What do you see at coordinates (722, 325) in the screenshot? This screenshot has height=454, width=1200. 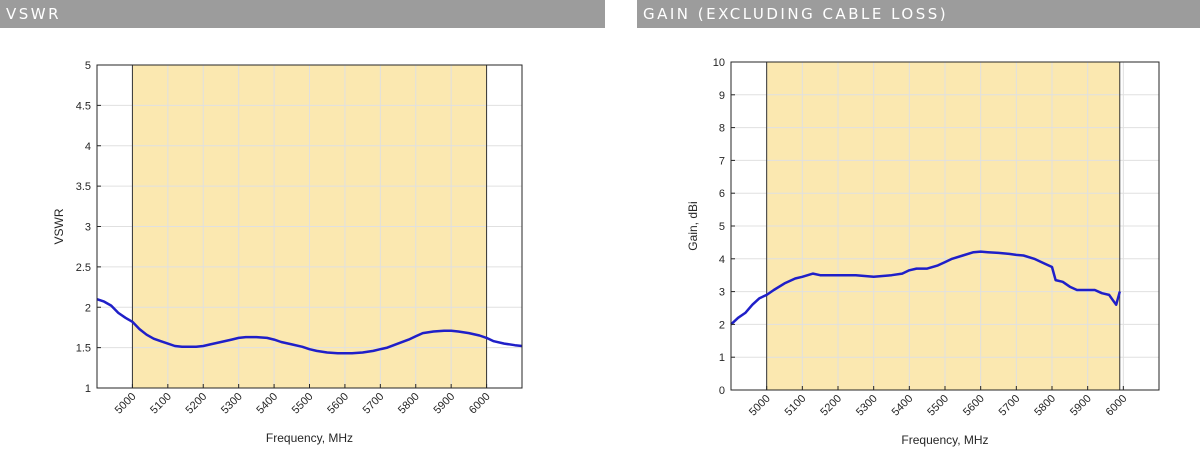 I see `gain-y-tick-label: 2` at bounding box center [722, 325].